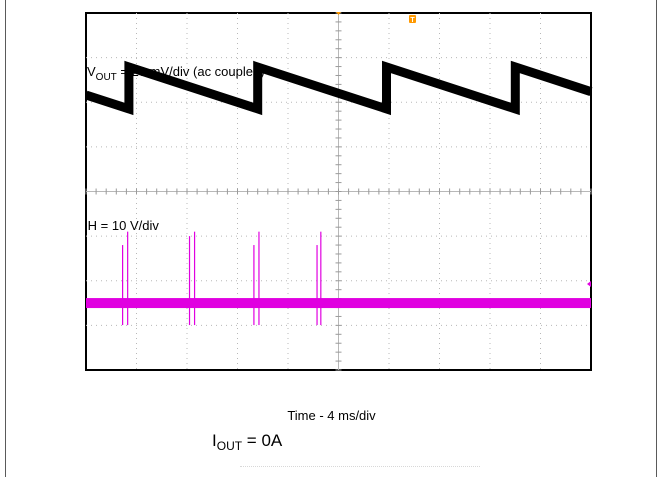 Image resolution: width=663 pixels, height=477 pixels. I want to click on trigger-marker-box, so click(412, 19).